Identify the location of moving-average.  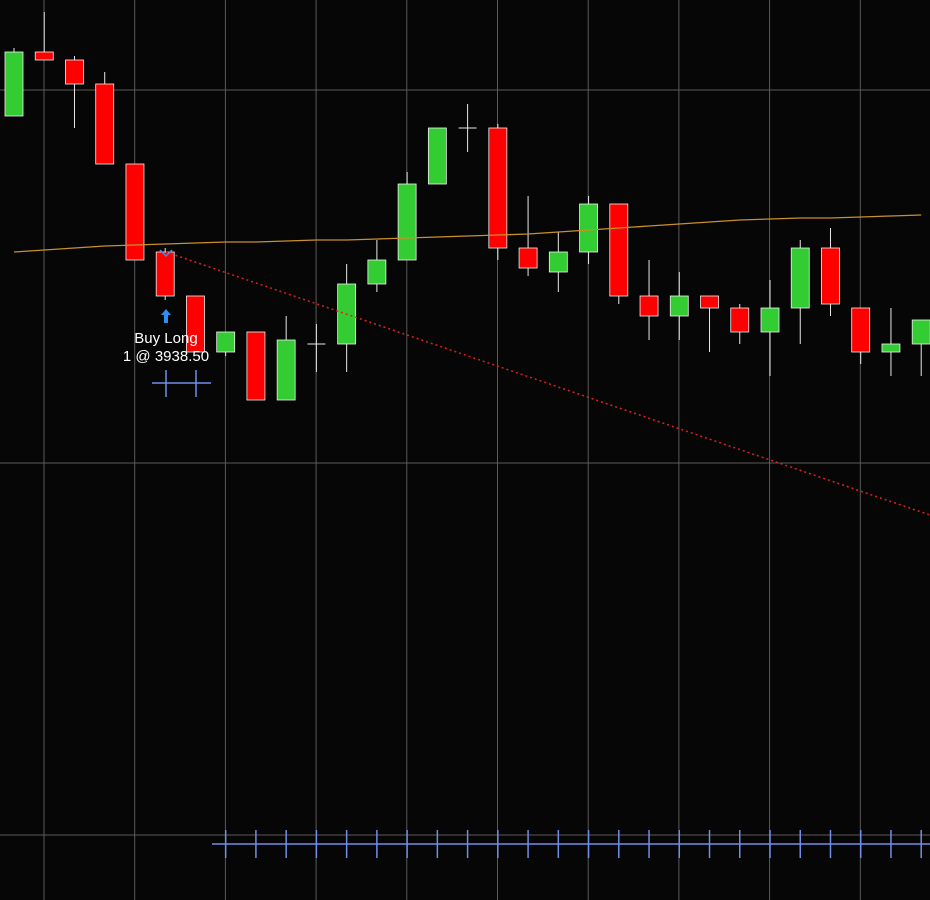
(467, 233).